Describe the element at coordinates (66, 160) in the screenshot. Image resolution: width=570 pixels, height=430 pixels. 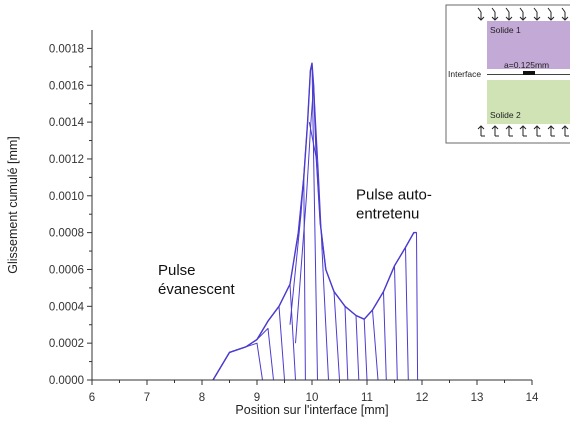
I see `y-tick-label-6: 0.0012` at that location.